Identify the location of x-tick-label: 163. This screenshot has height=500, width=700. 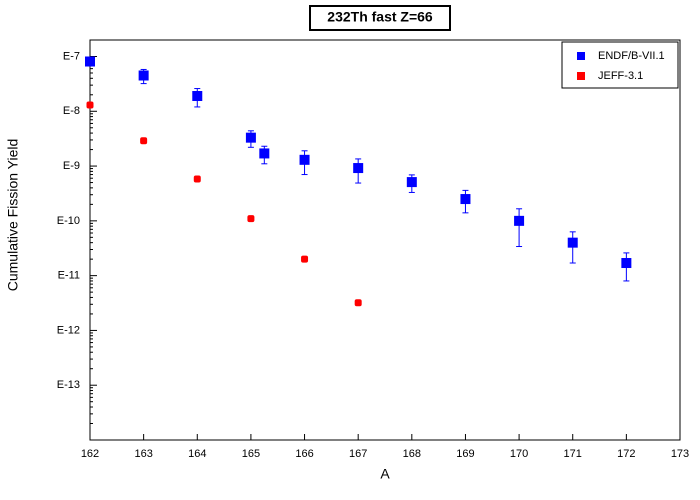
(143, 454).